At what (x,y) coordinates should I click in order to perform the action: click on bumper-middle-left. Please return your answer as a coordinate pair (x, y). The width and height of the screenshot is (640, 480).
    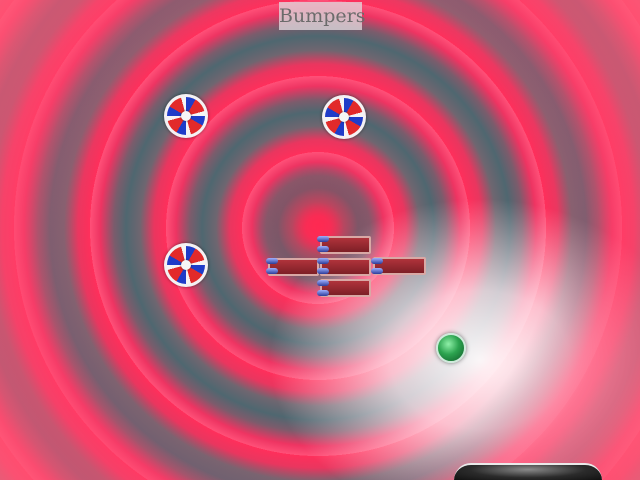
    Looking at the image, I should click on (186, 265).